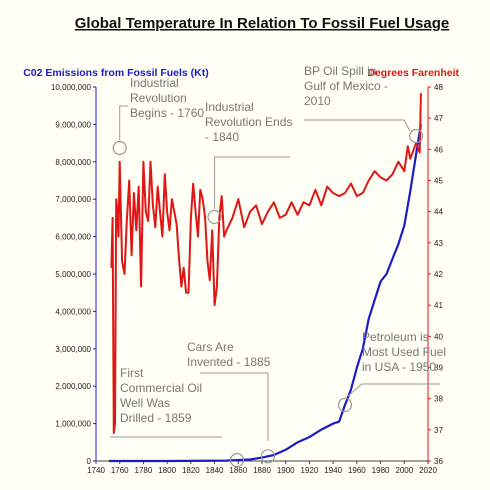  Describe the element at coordinates (132, 373) in the screenshot. I see `annotation-line: First` at that location.